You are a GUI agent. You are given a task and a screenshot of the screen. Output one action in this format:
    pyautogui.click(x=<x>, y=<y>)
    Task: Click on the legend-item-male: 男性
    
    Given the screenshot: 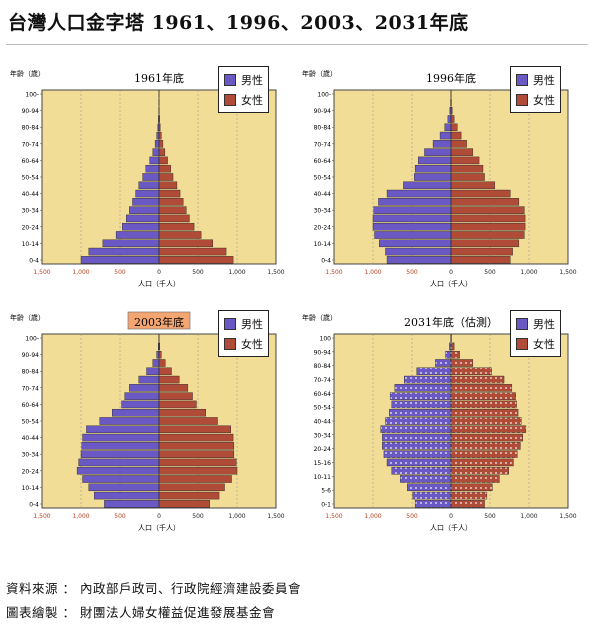 What is the action you would take?
    pyautogui.click(x=535, y=80)
    